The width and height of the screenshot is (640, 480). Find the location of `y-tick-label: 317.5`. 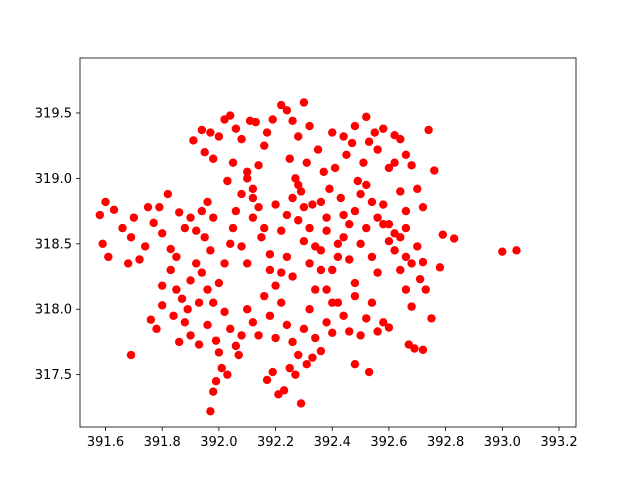

y-tick-label: 317.5 is located at coordinates (53, 375).